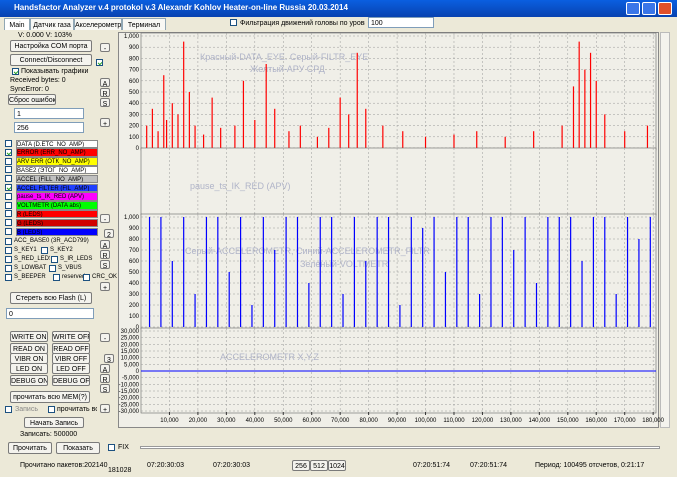 This screenshot has width=677, height=477. I want to click on fix-checkbox, so click(111, 447).